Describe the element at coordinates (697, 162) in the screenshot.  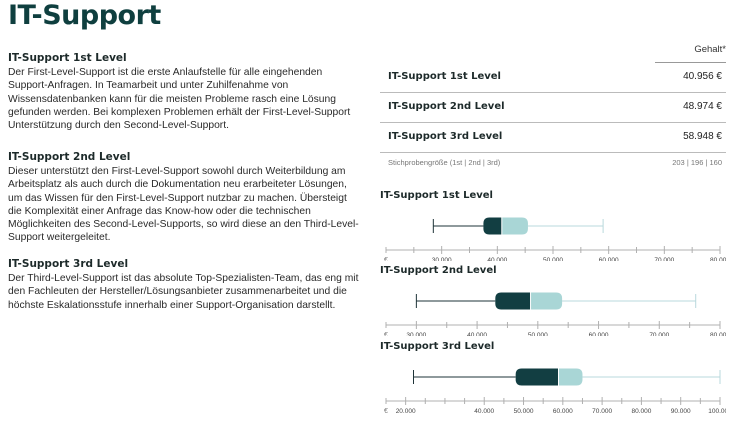
I see `sample-size-values: 203 | 196 | 160` at that location.